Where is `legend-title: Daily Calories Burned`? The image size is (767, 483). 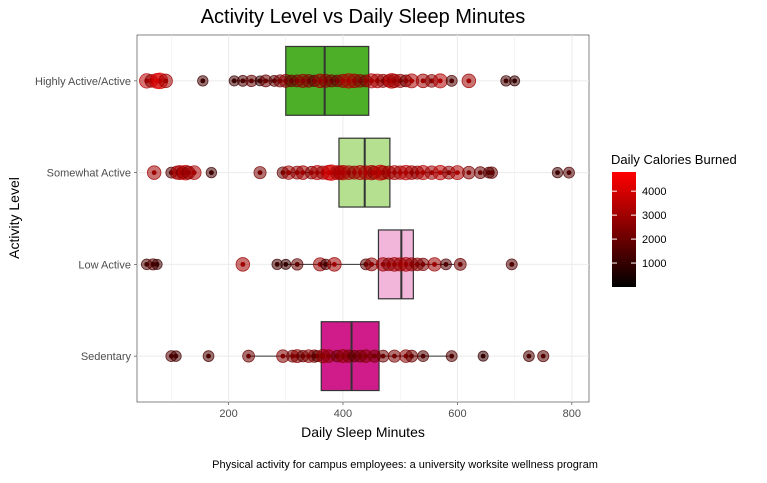 legend-title: Daily Calories Burned is located at coordinates (674, 159).